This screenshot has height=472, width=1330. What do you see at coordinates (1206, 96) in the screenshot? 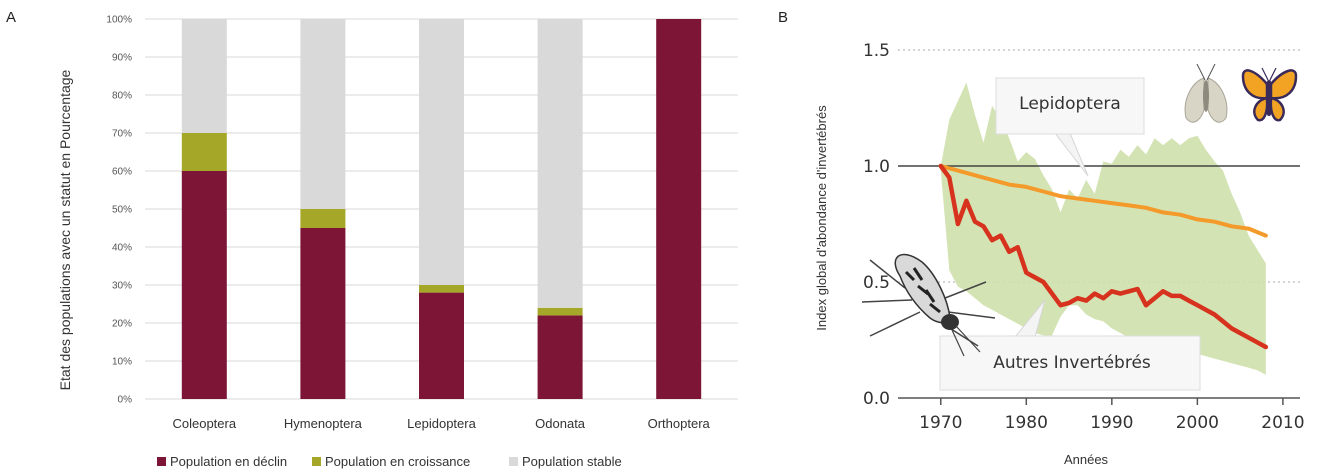
I see `moth-body` at bounding box center [1206, 96].